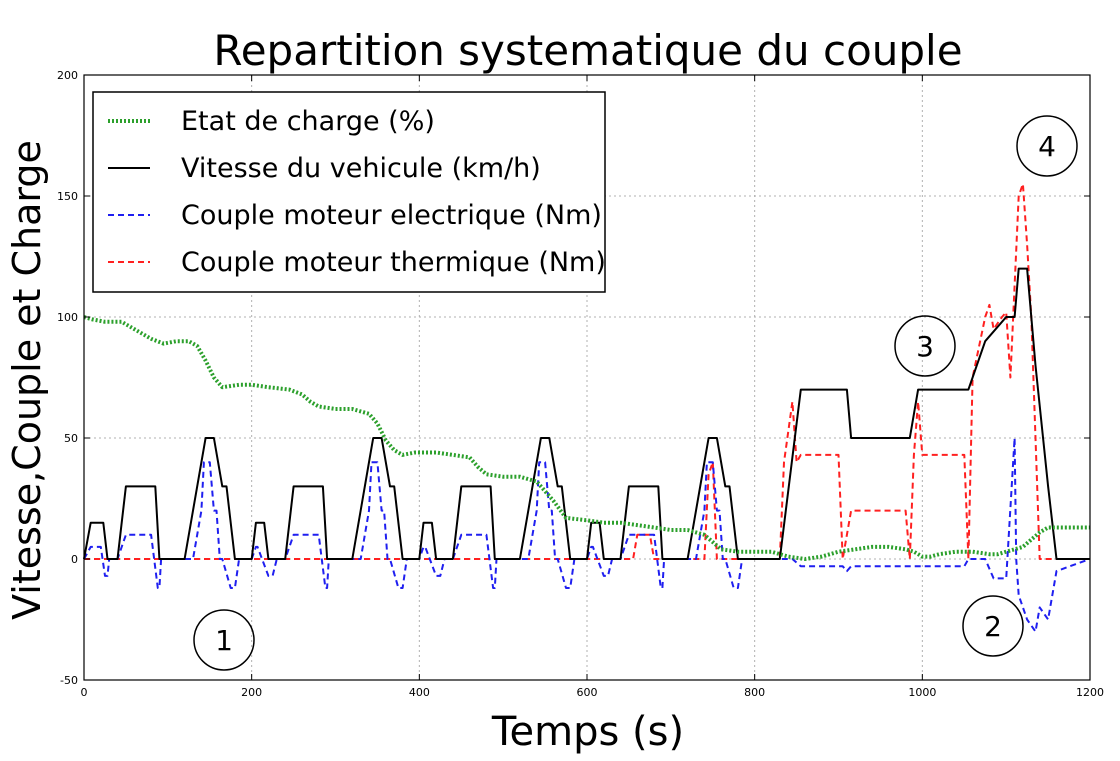  What do you see at coordinates (419, 692) in the screenshot?
I see `x-tick-label: 400` at bounding box center [419, 692].